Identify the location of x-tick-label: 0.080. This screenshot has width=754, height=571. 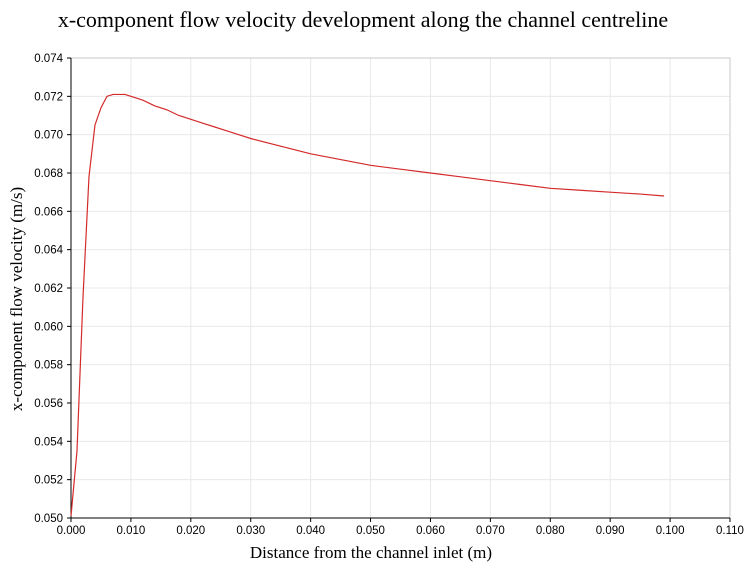
(550, 531).